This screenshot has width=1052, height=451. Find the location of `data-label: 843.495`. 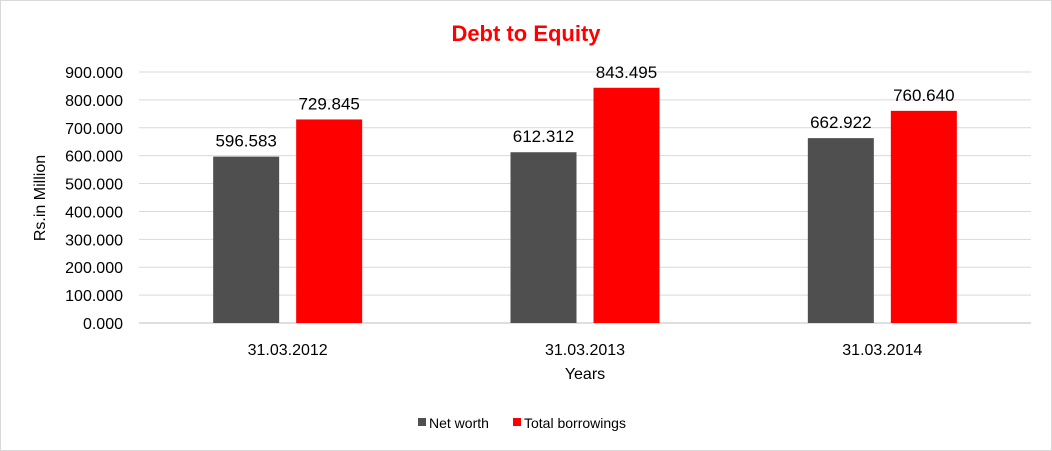

data-label: 843.495 is located at coordinates (626, 72).